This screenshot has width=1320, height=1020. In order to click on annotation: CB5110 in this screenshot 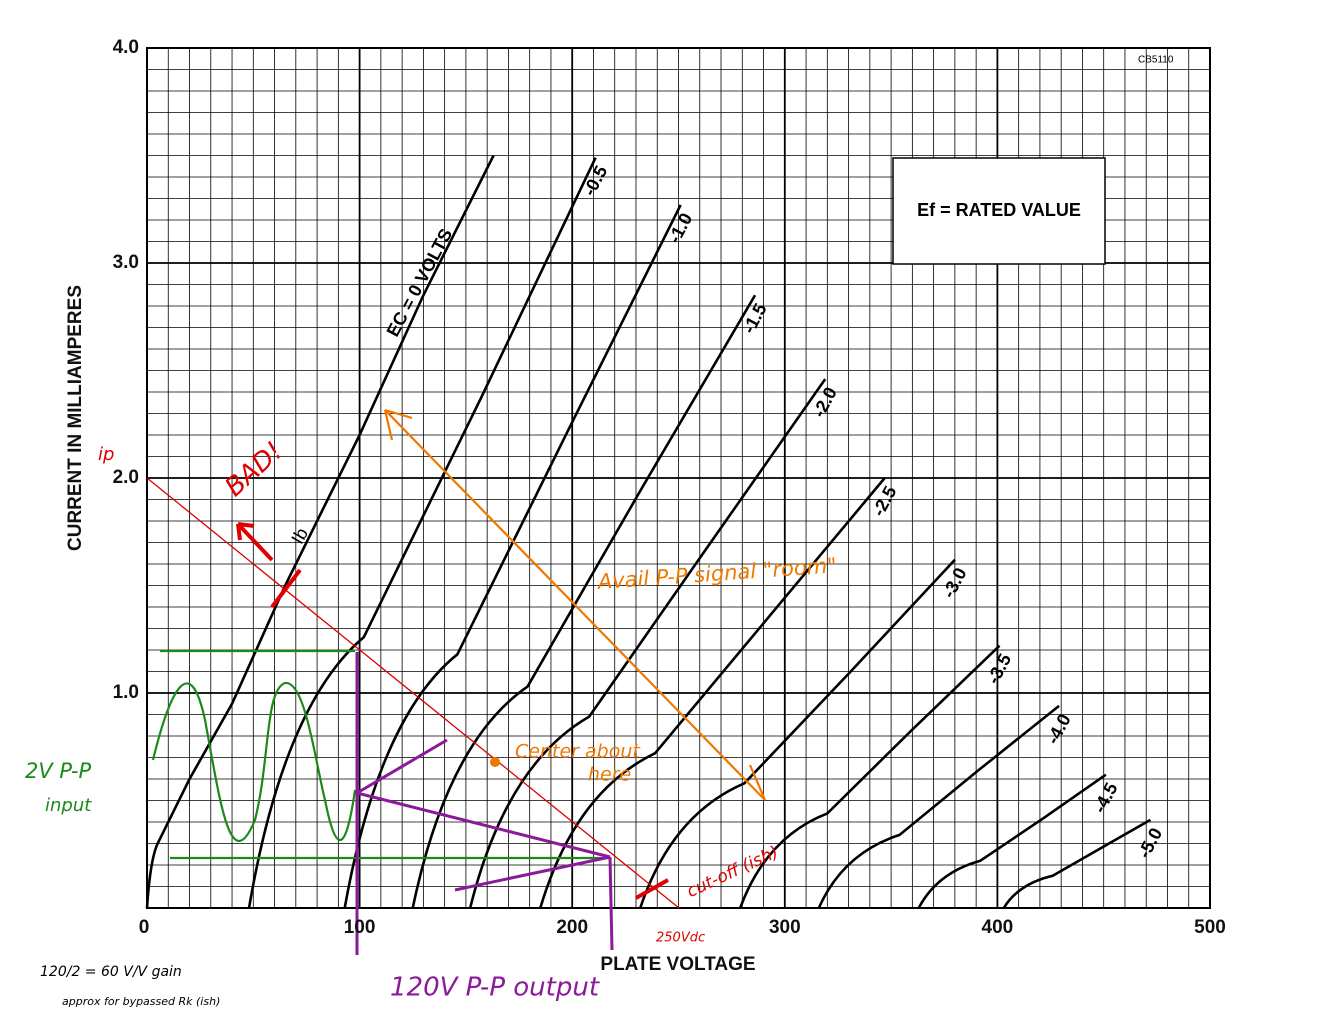, I will do `click(1156, 60)`.